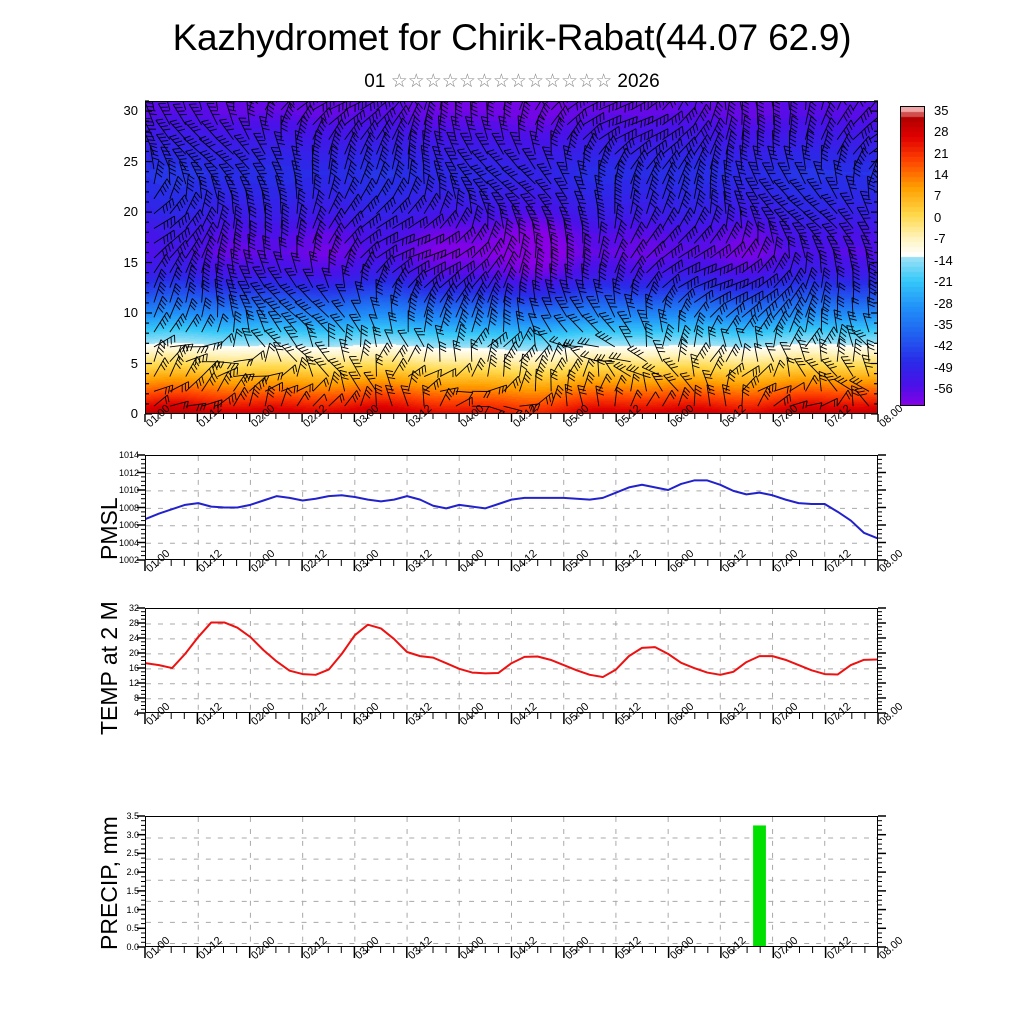 The image size is (1024, 1024). What do you see at coordinates (943, 389) in the screenshot?
I see `colorbar-tick-label: -56` at bounding box center [943, 389].